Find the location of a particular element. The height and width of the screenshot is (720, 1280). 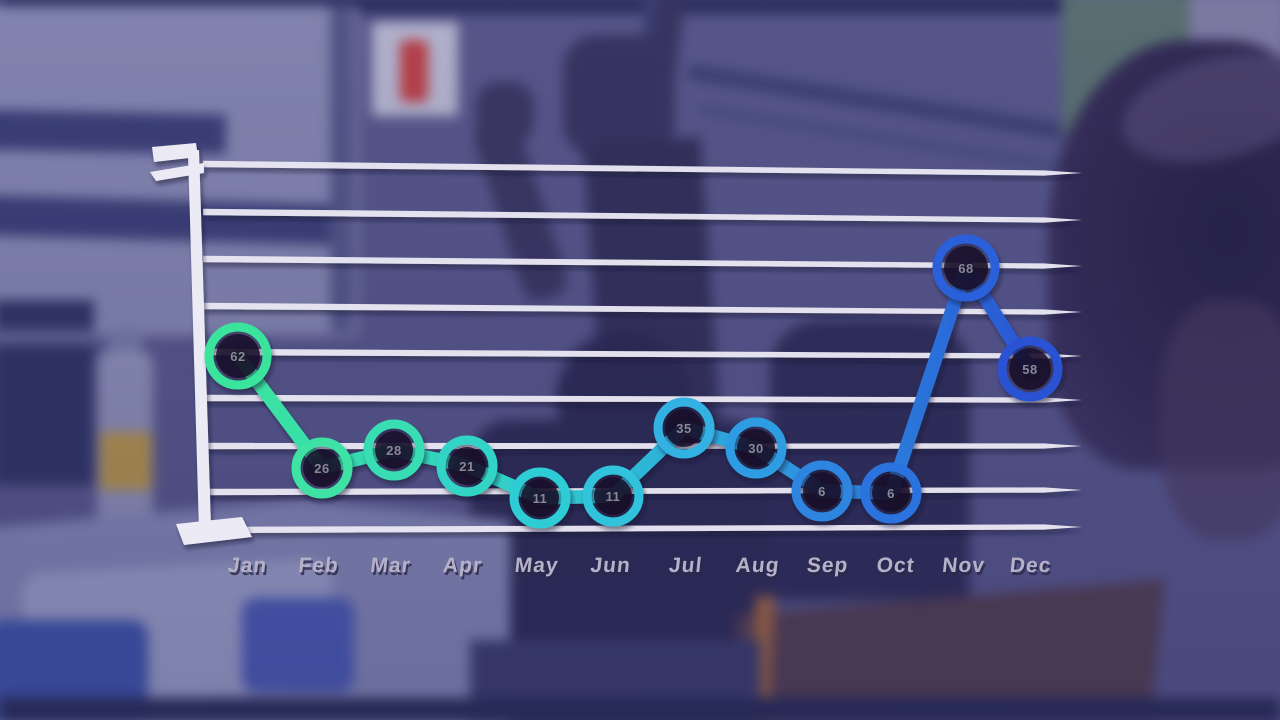

point-value-label: 68 is located at coordinates (965, 268).